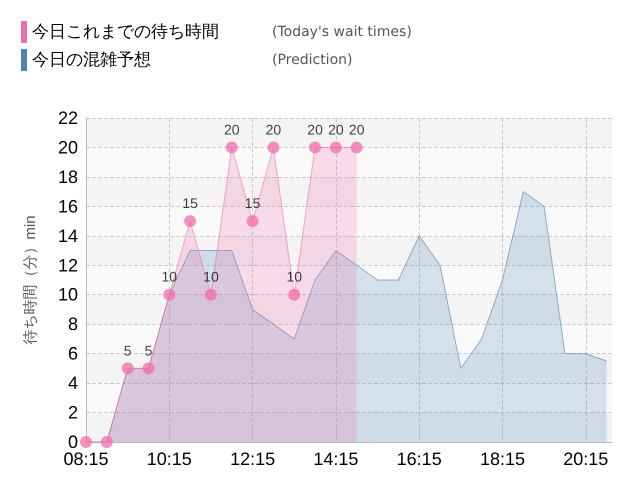 Image resolution: width=640 pixels, height=500 pixels. Describe the element at coordinates (312, 60) in the screenshot. I see `text: (Prediction)` at that location.